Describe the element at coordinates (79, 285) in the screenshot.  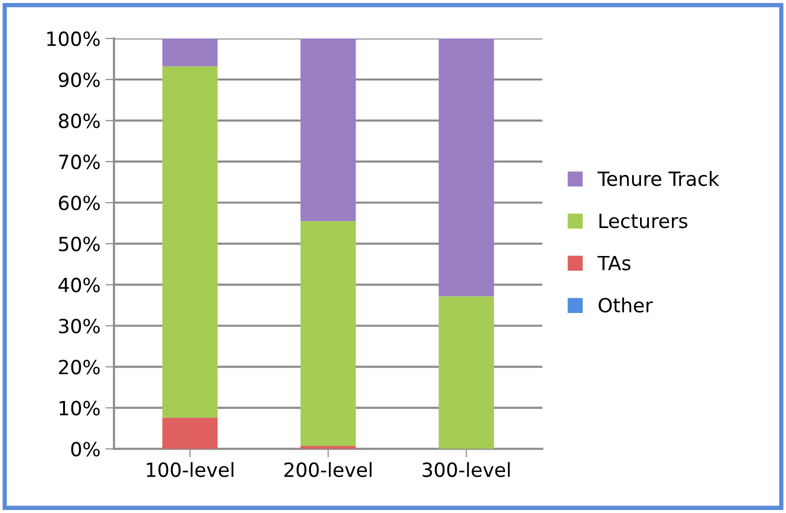
I see `y-tick-label: 40%` at that location.